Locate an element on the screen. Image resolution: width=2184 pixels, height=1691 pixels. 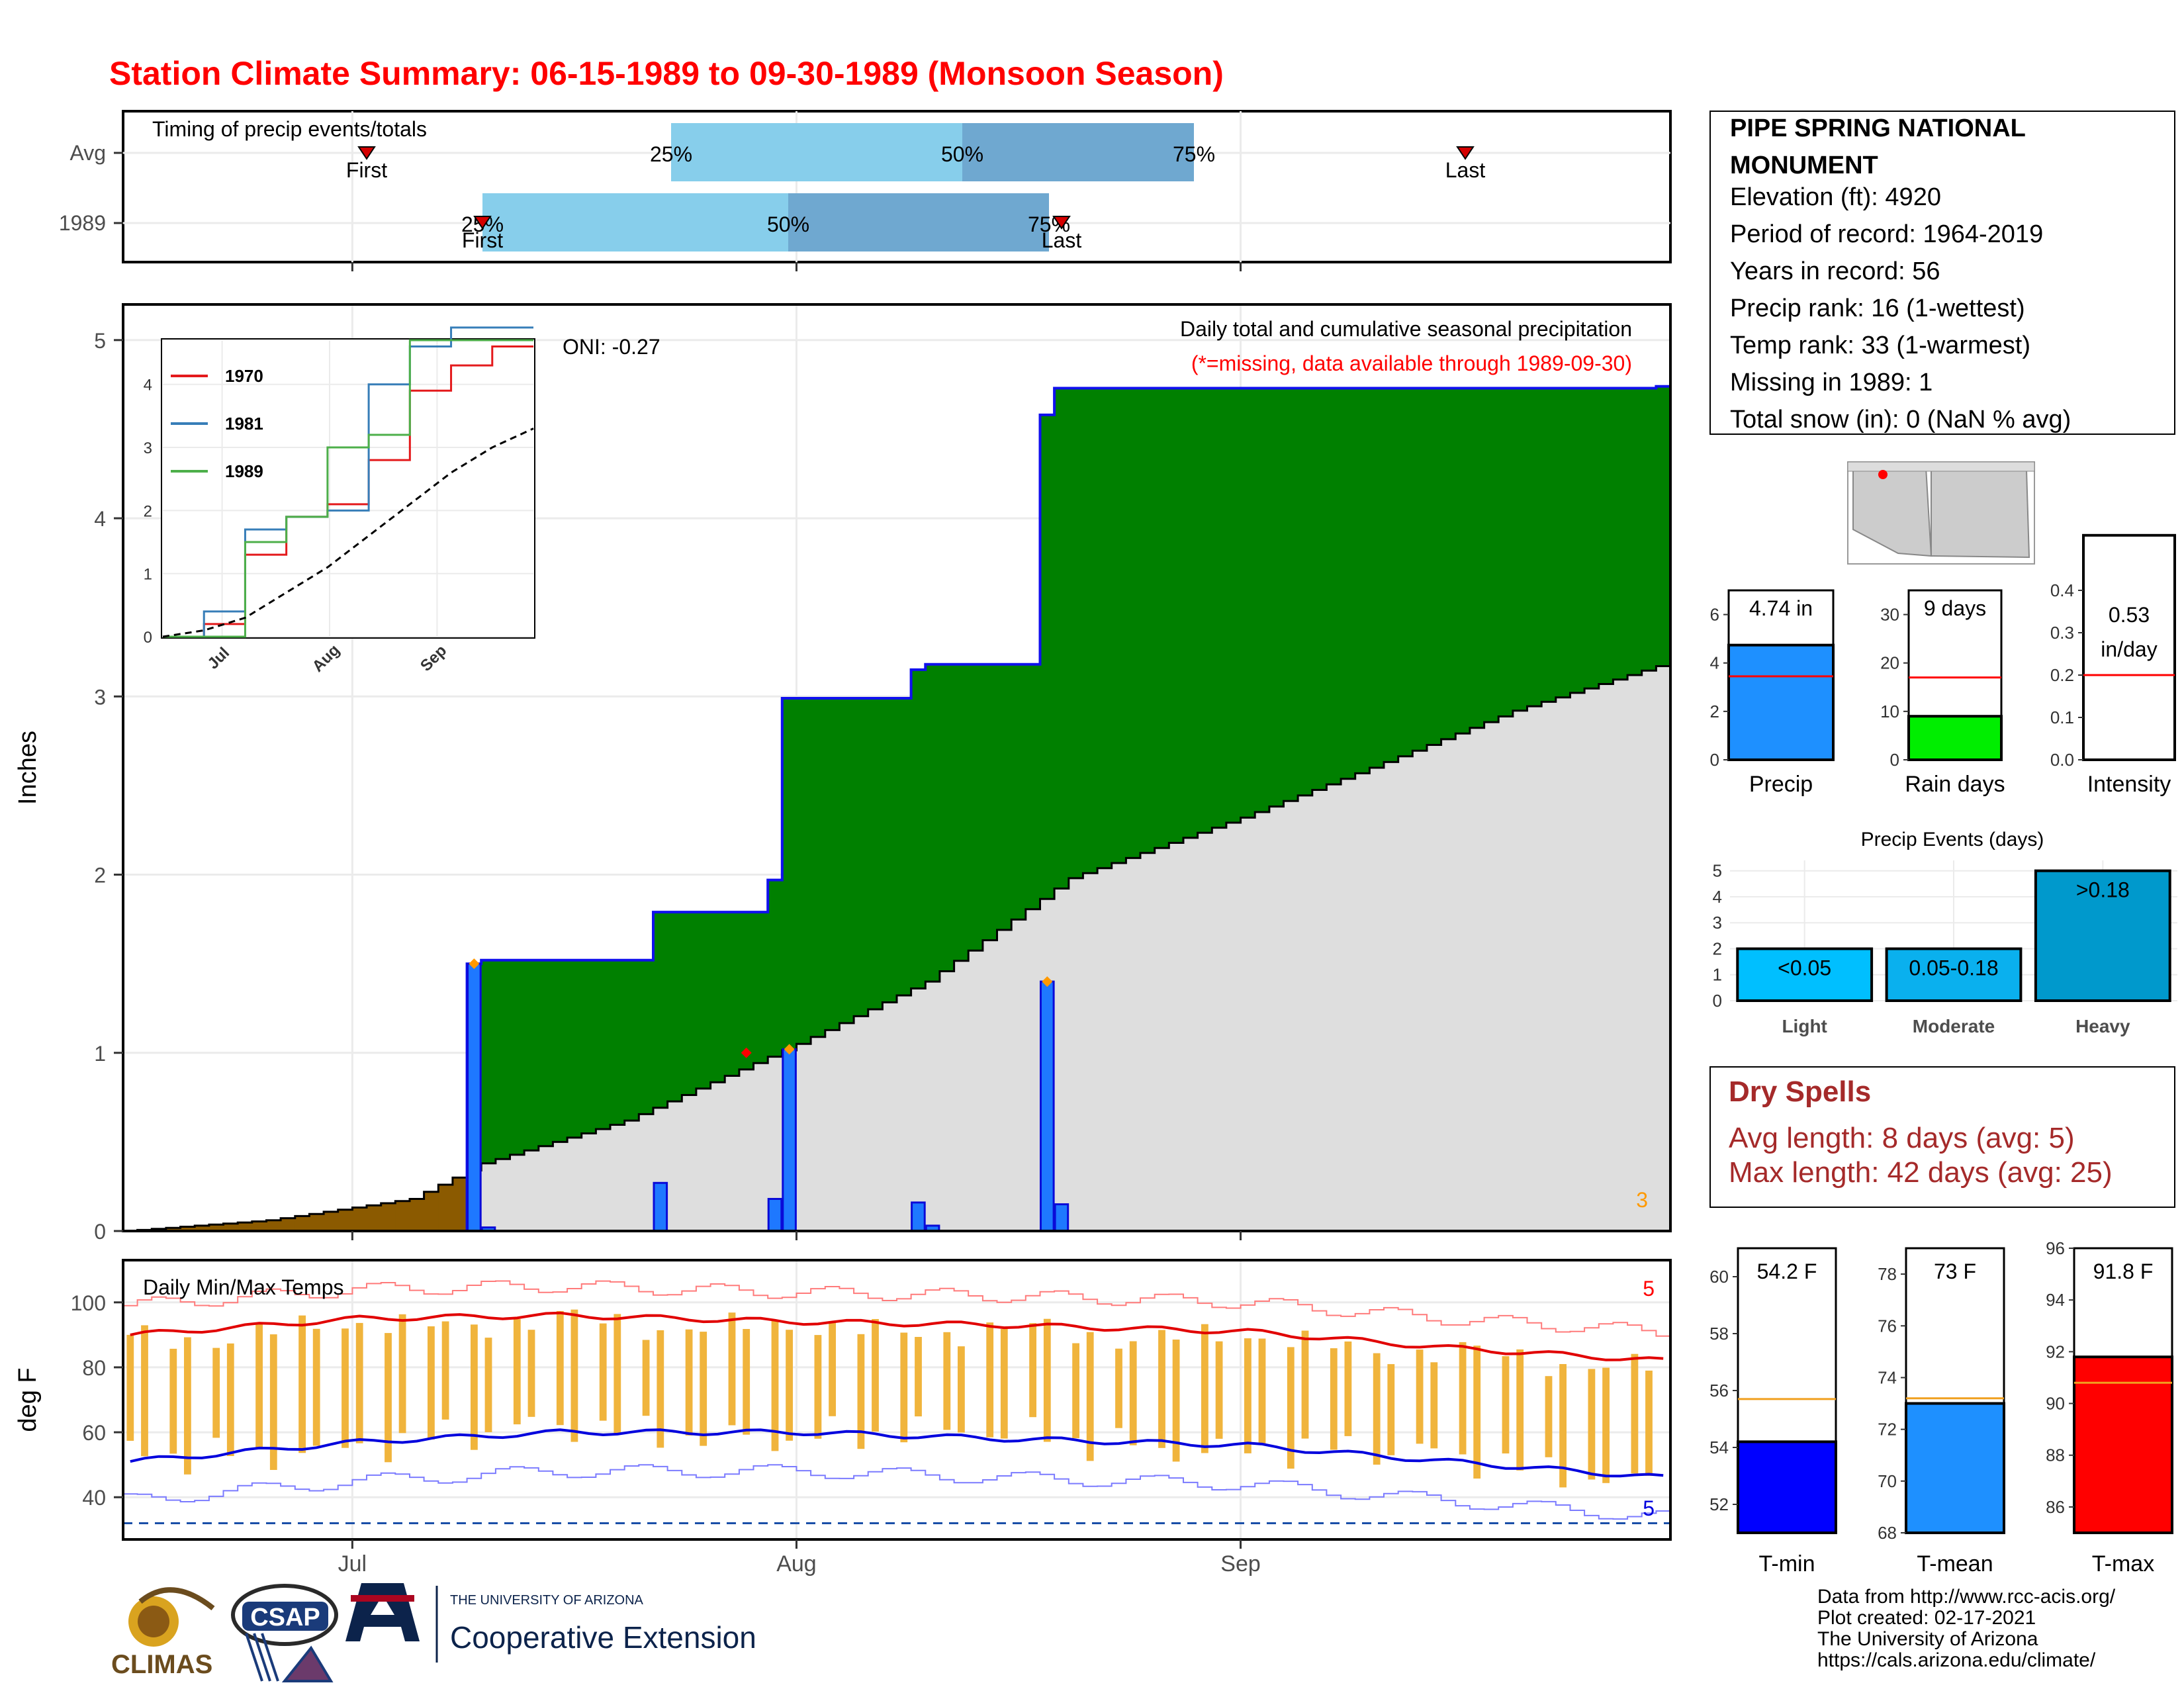
temp-count-top: 5 is located at coordinates (1649, 1289).